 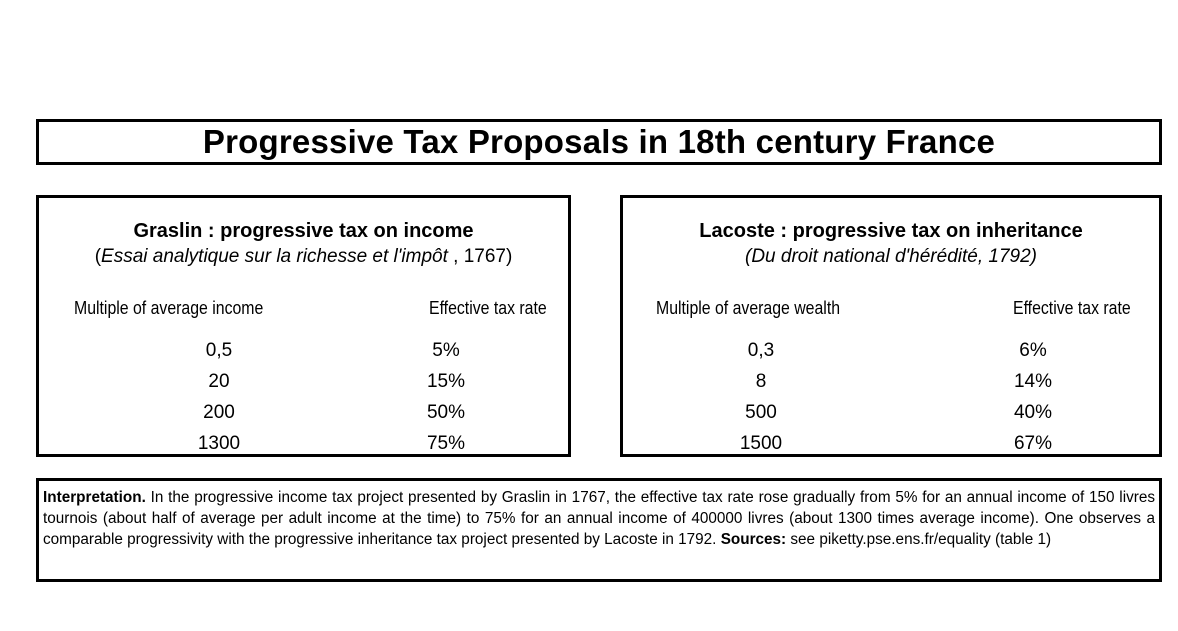 I want to click on table-row: 8 14%, so click(x=891, y=382).